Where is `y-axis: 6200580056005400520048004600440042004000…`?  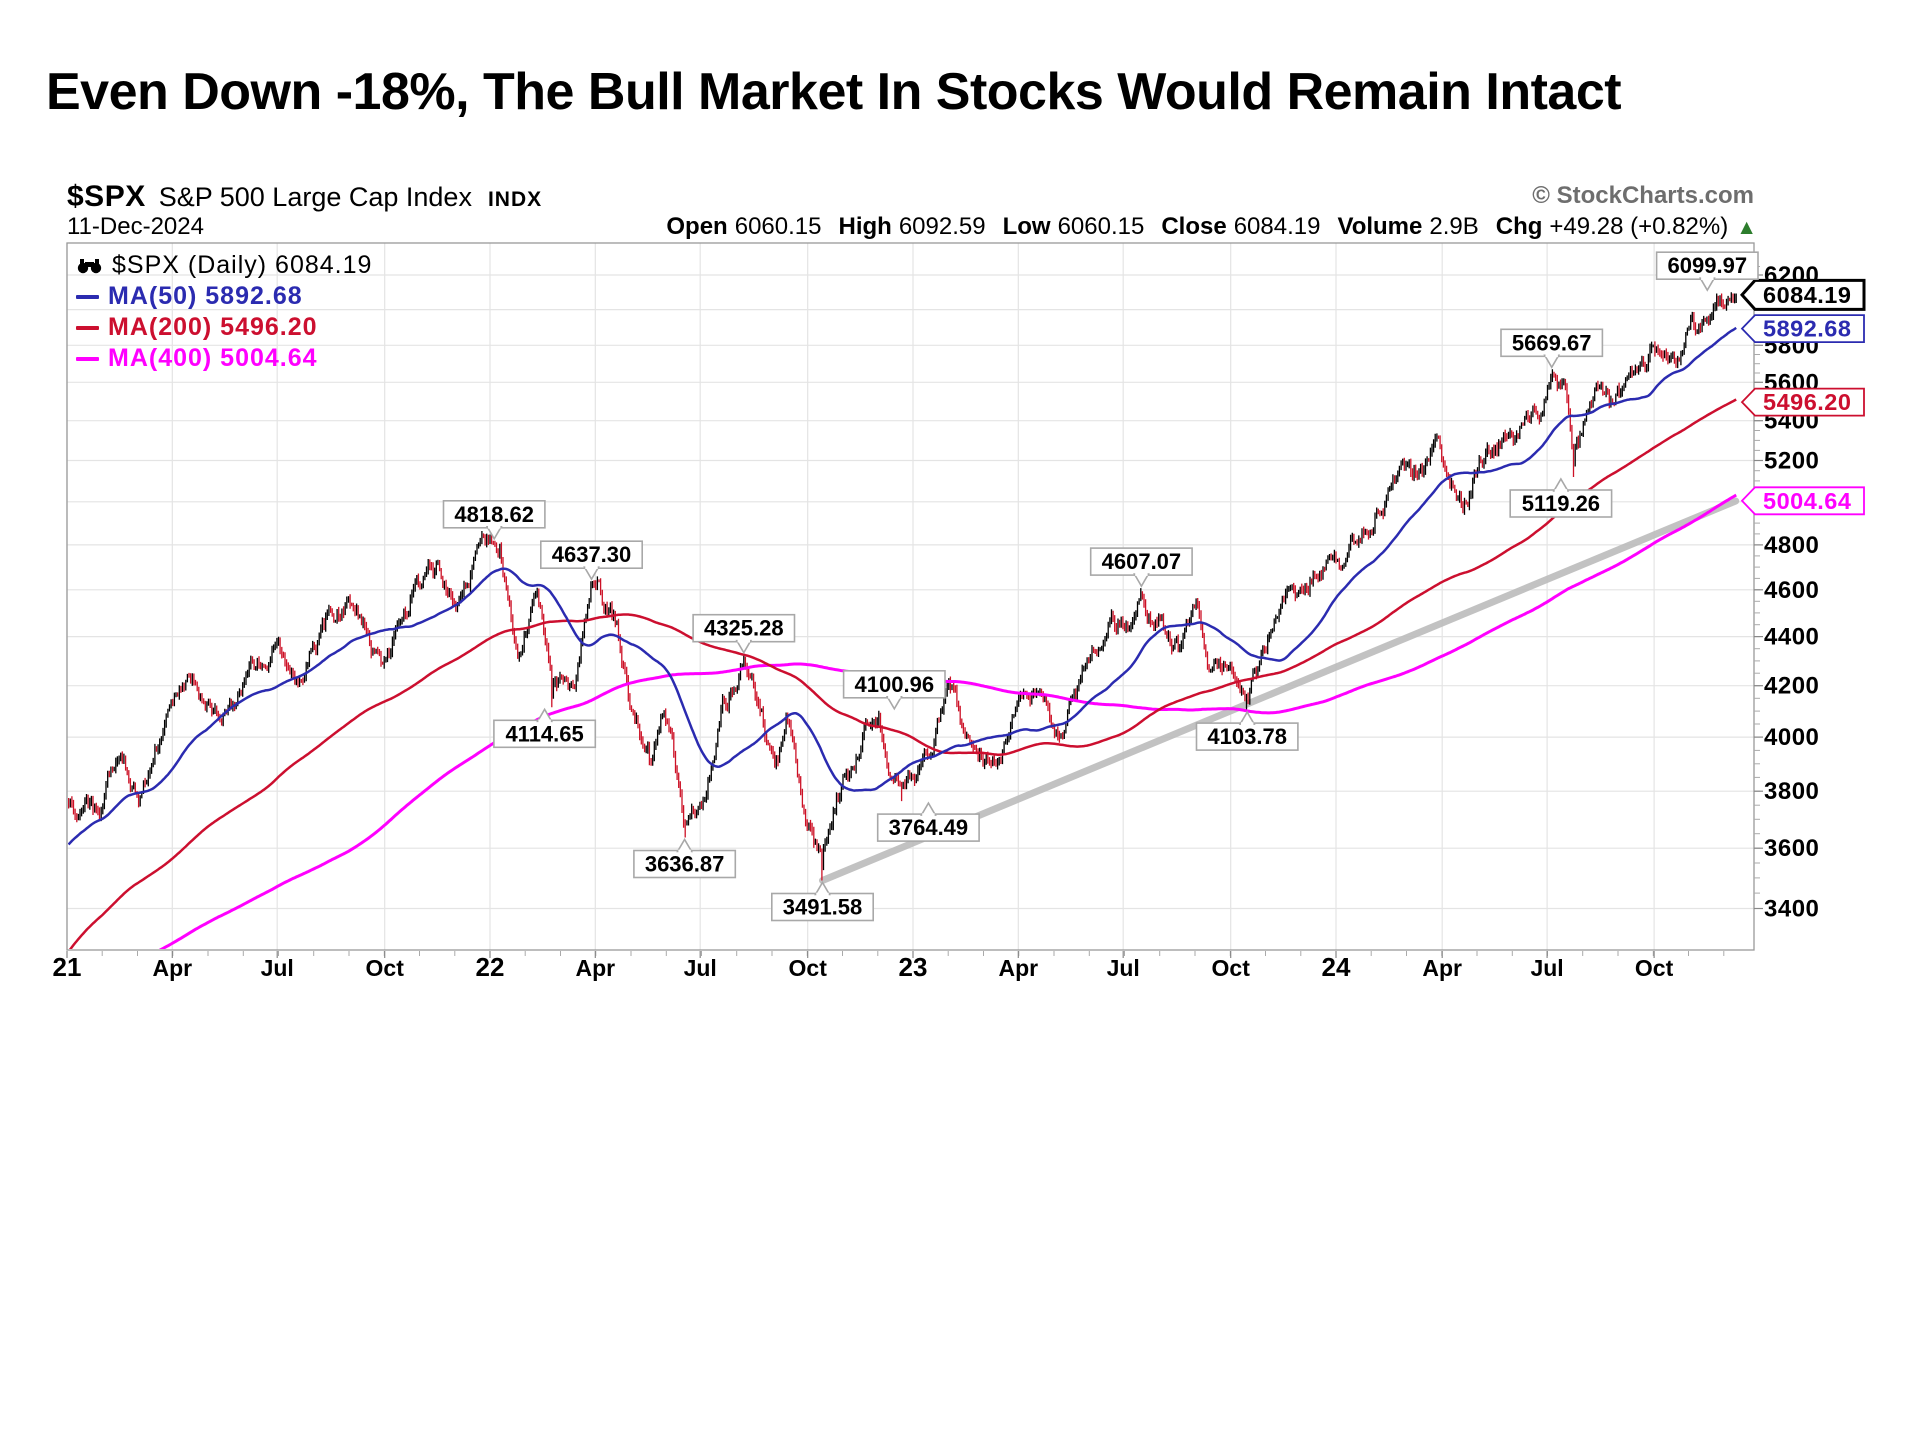
y-axis: 6200580056005400520048004600440042004000… is located at coordinates (1786, 592).